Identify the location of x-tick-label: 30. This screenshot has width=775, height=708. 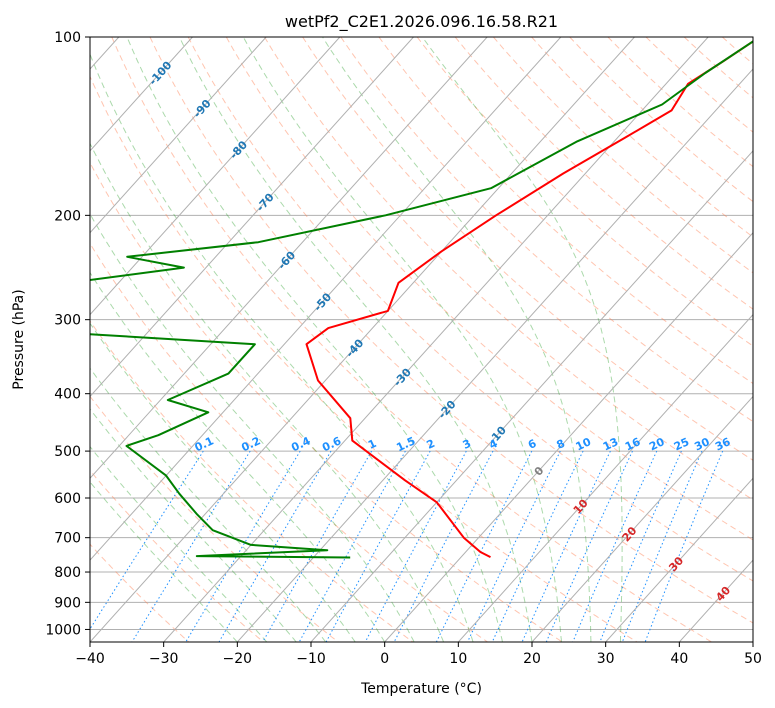
(606, 659).